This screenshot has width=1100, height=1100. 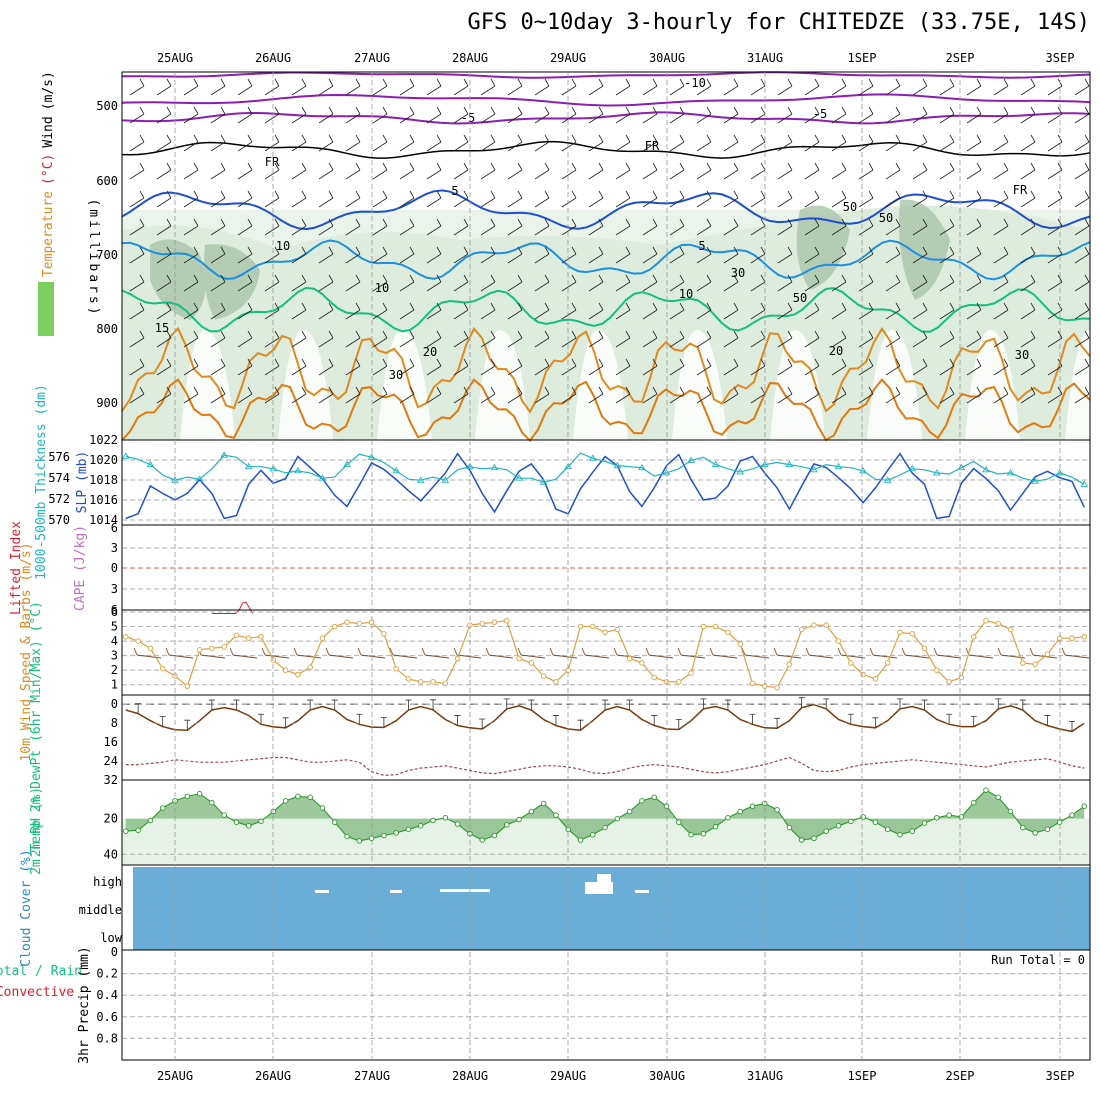 I want to click on rh-2m-panel: 2m RH (%), so click(x=559, y=826).